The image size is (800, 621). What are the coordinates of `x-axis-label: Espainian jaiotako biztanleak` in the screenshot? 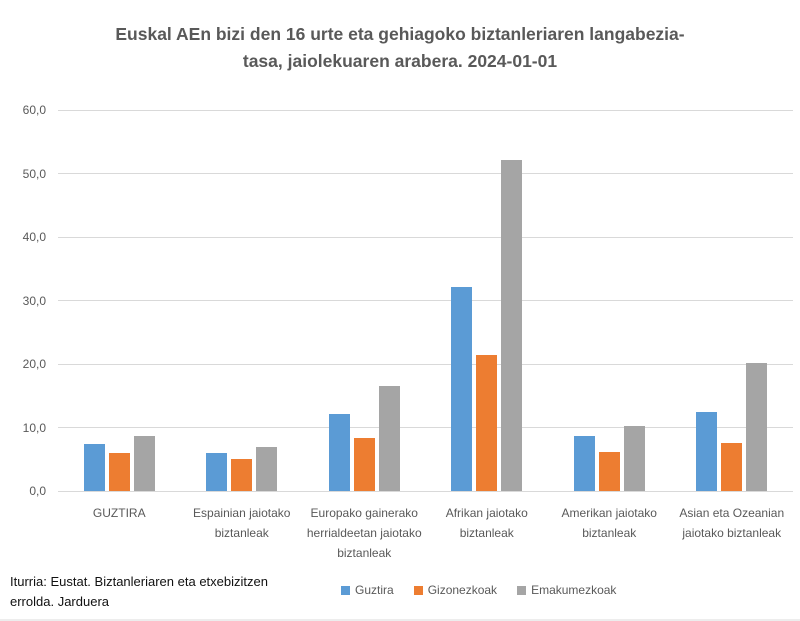 It's located at (242, 523).